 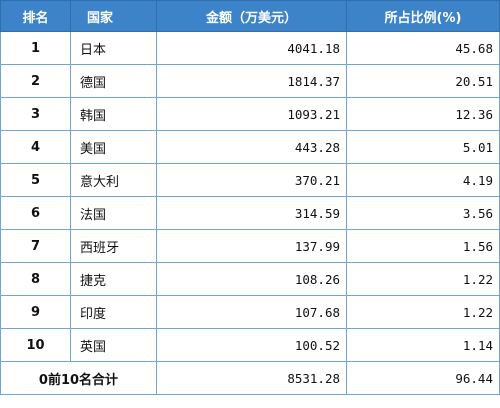 What do you see at coordinates (35, 312) in the screenshot?
I see `rank-cell: 9` at bounding box center [35, 312].